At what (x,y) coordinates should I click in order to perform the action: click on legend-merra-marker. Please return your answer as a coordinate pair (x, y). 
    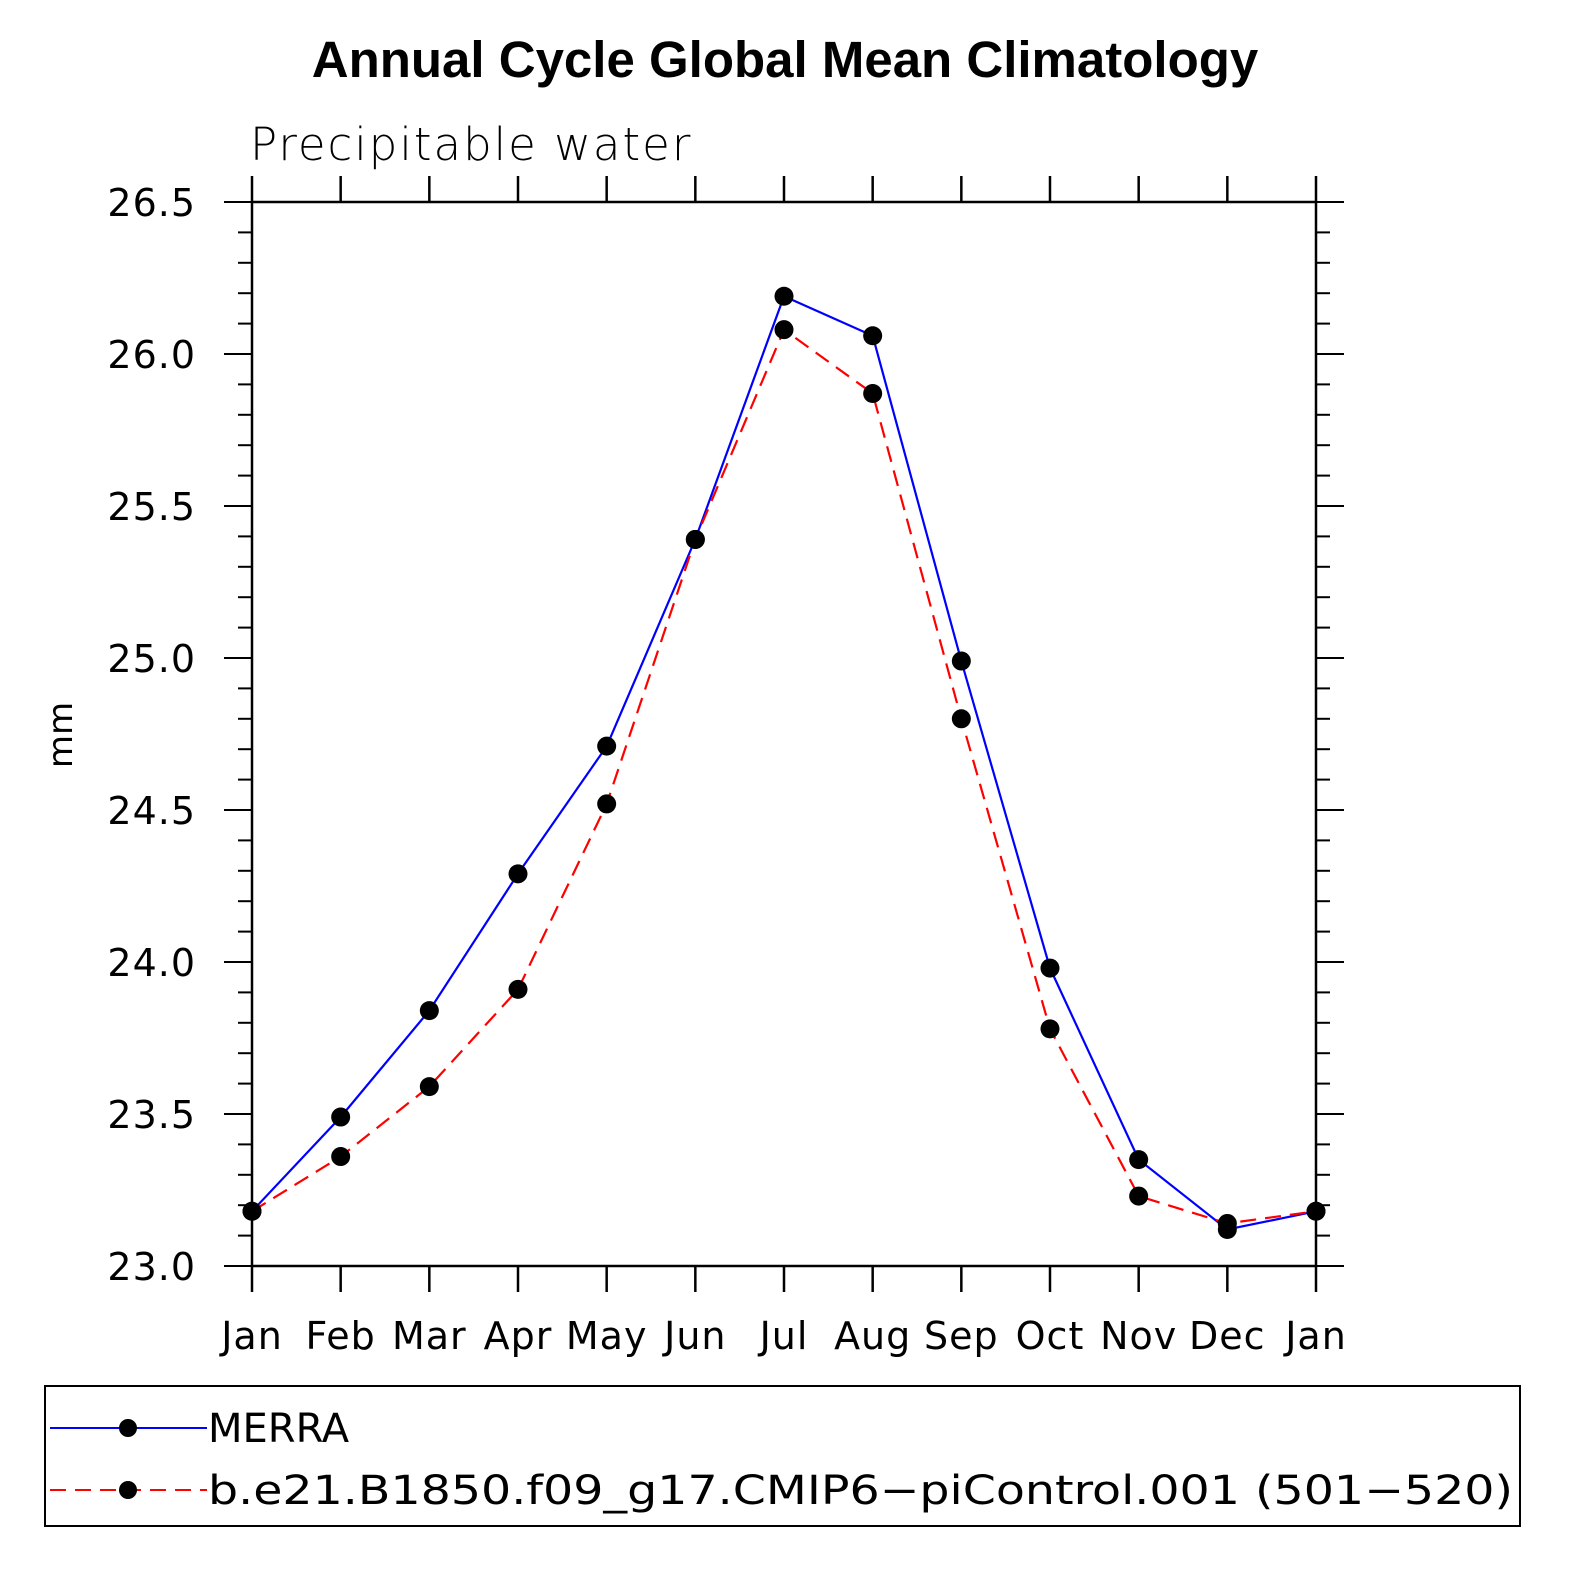
    Looking at the image, I should click on (128, 1428).